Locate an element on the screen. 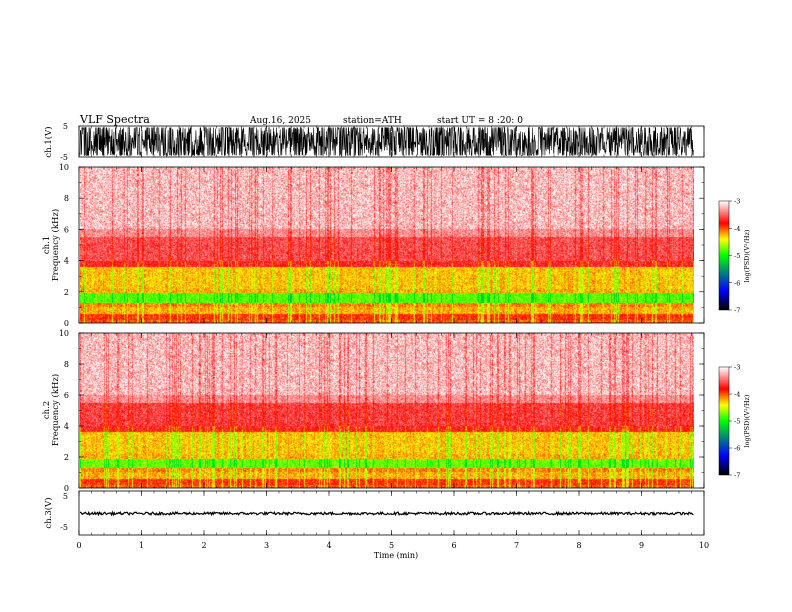  time-tick-label: 3 is located at coordinates (266, 545).